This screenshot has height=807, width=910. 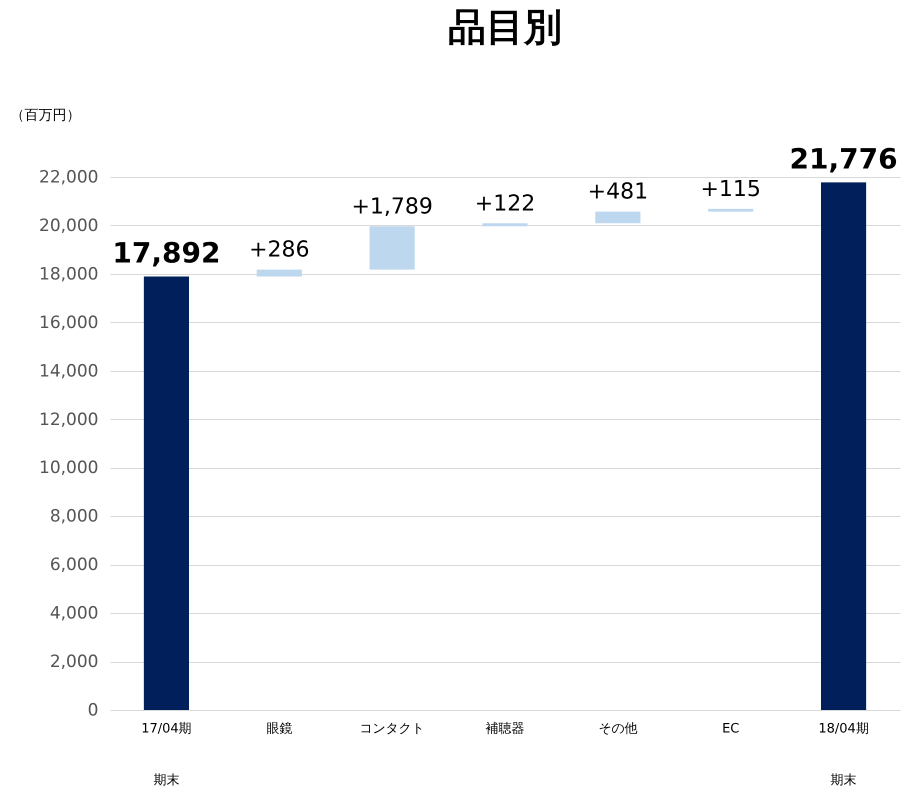 What do you see at coordinates (45, 116) in the screenshot?
I see `y-axis-title: （百万円）` at bounding box center [45, 116].